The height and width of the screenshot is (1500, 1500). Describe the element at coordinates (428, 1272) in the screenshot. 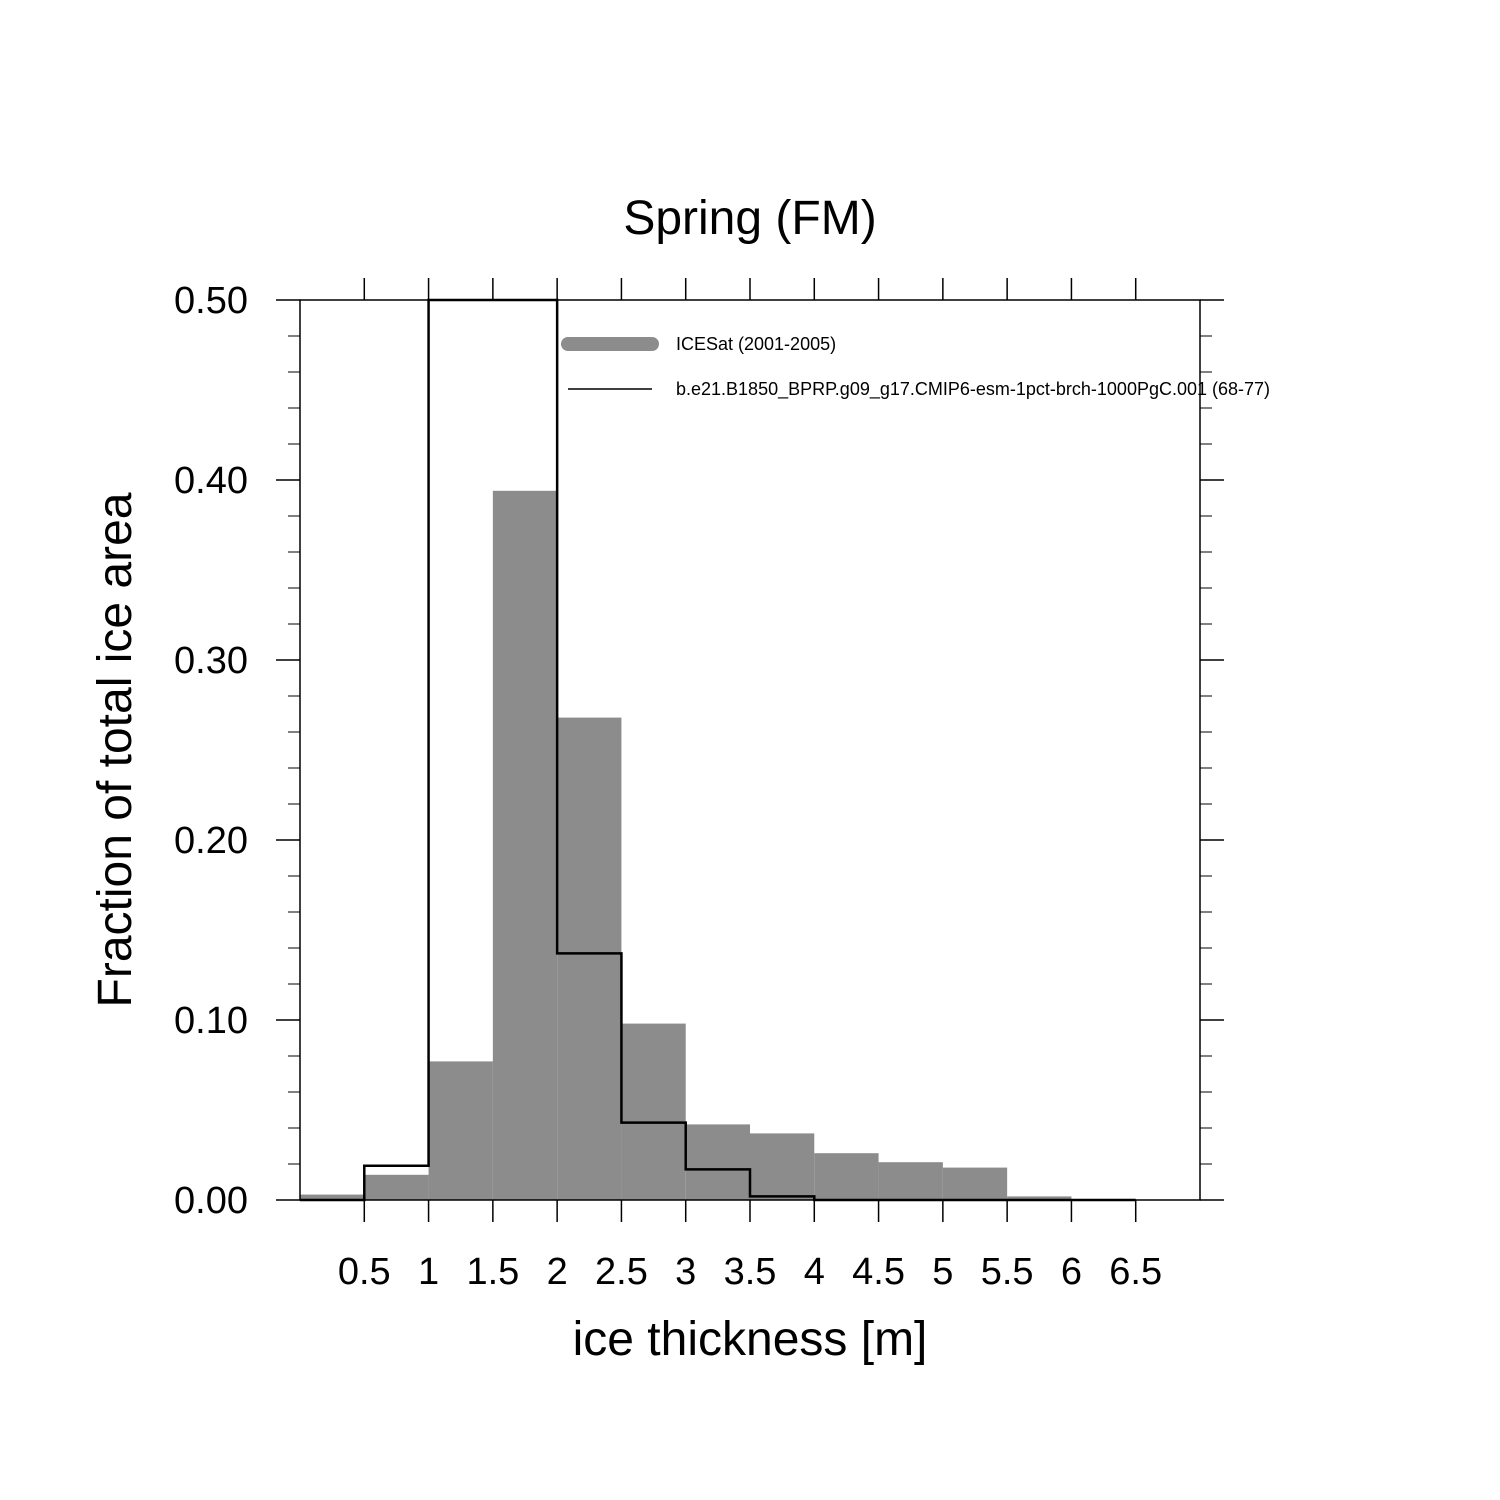

I see `x-tick-label: 1` at that location.